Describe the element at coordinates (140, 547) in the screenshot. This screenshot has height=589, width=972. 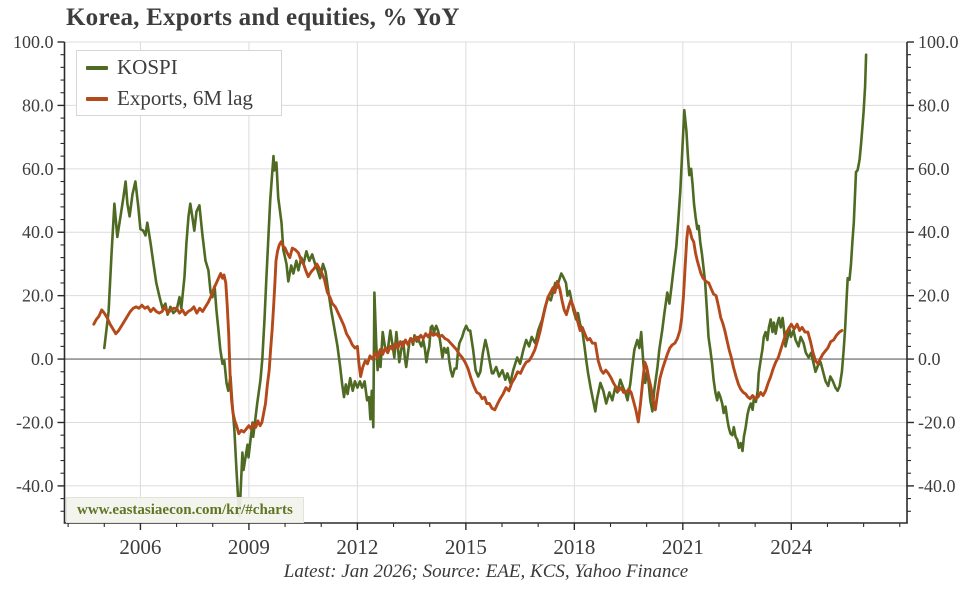
I see `x-axis-tick: 2006` at that location.